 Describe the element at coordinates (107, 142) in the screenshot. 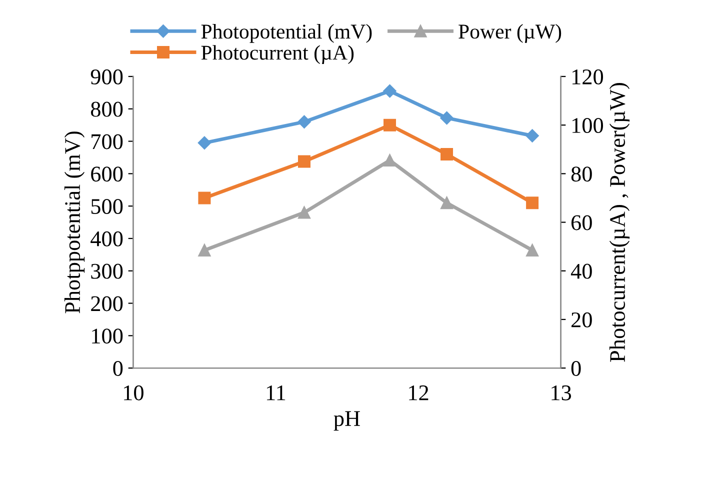

I see `y-tick-label: 700` at that location.